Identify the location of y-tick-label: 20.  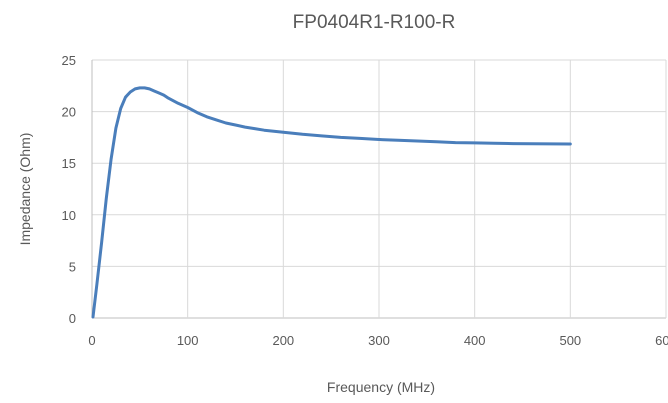
(69, 112).